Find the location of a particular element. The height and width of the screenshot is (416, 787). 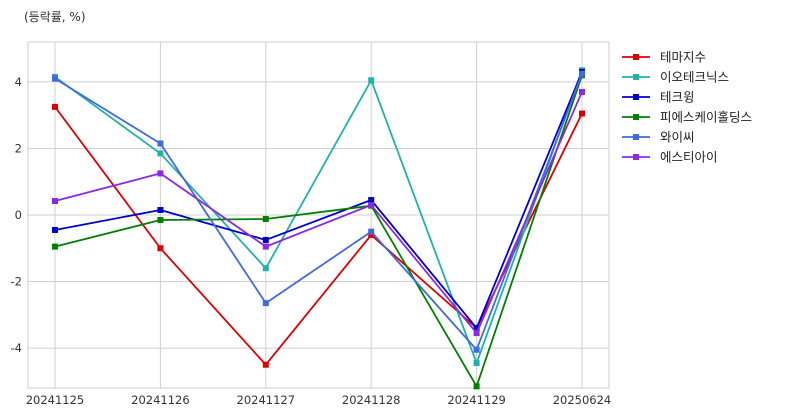

x-tick-label: 20241125 is located at coordinates (55, 400).